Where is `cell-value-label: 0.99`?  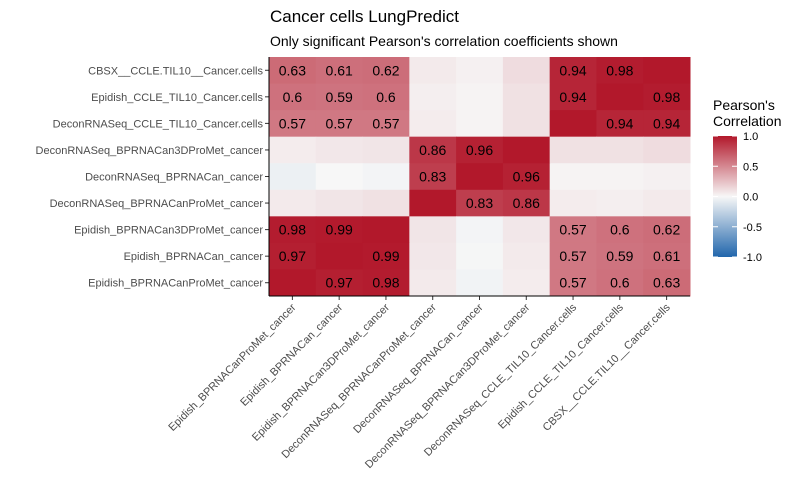 cell-value-label: 0.99 is located at coordinates (339, 230).